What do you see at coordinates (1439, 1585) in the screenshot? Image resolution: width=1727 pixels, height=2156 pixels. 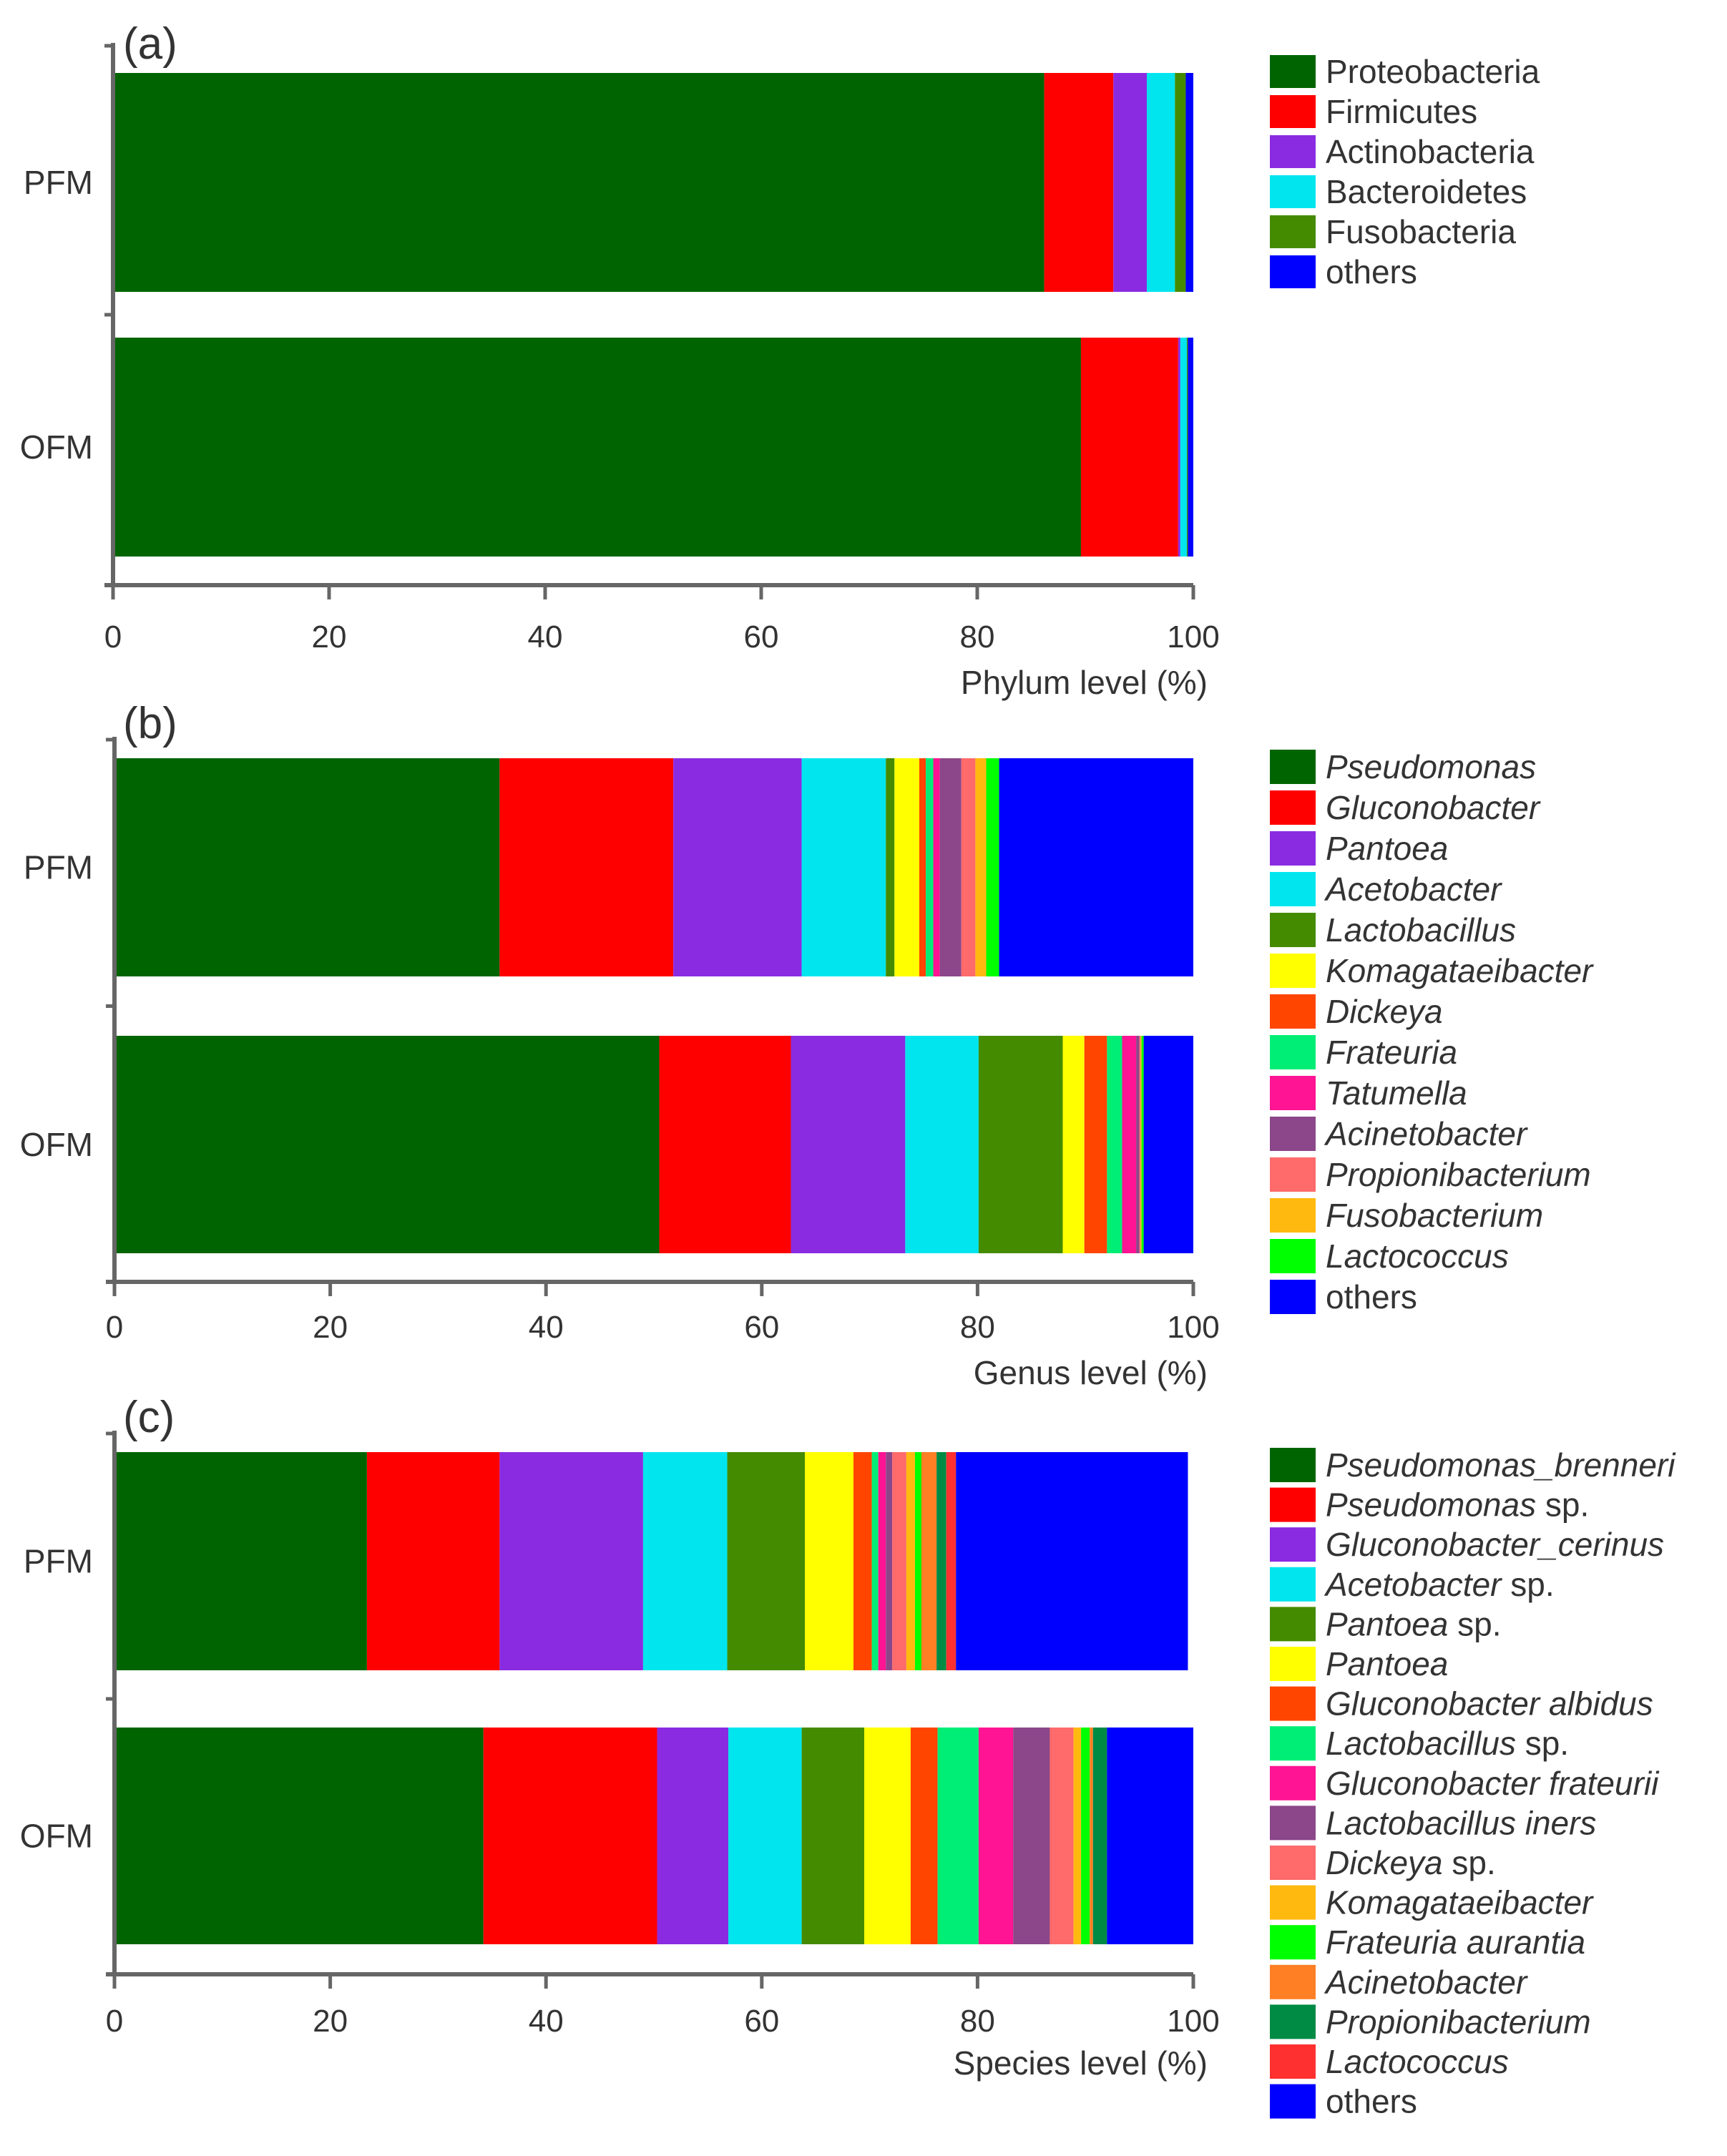 I see `legend-label: Acetobacter sp.` at bounding box center [1439, 1585].